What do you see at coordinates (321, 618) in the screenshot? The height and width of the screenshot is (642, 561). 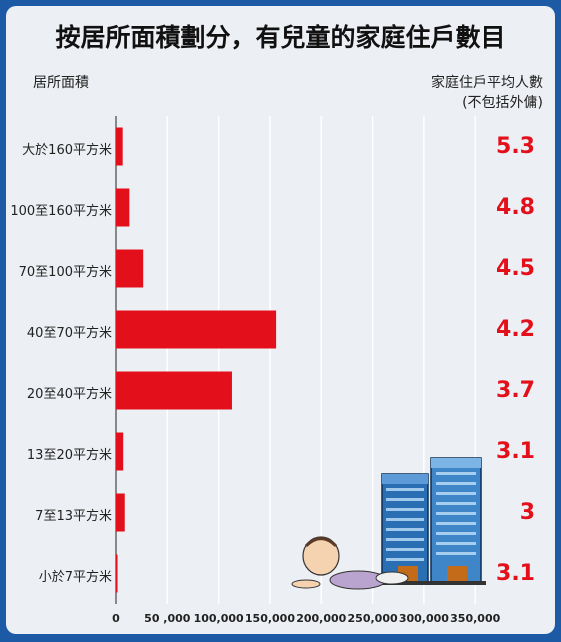 I see `x-tick-label: 200,000` at bounding box center [321, 618].